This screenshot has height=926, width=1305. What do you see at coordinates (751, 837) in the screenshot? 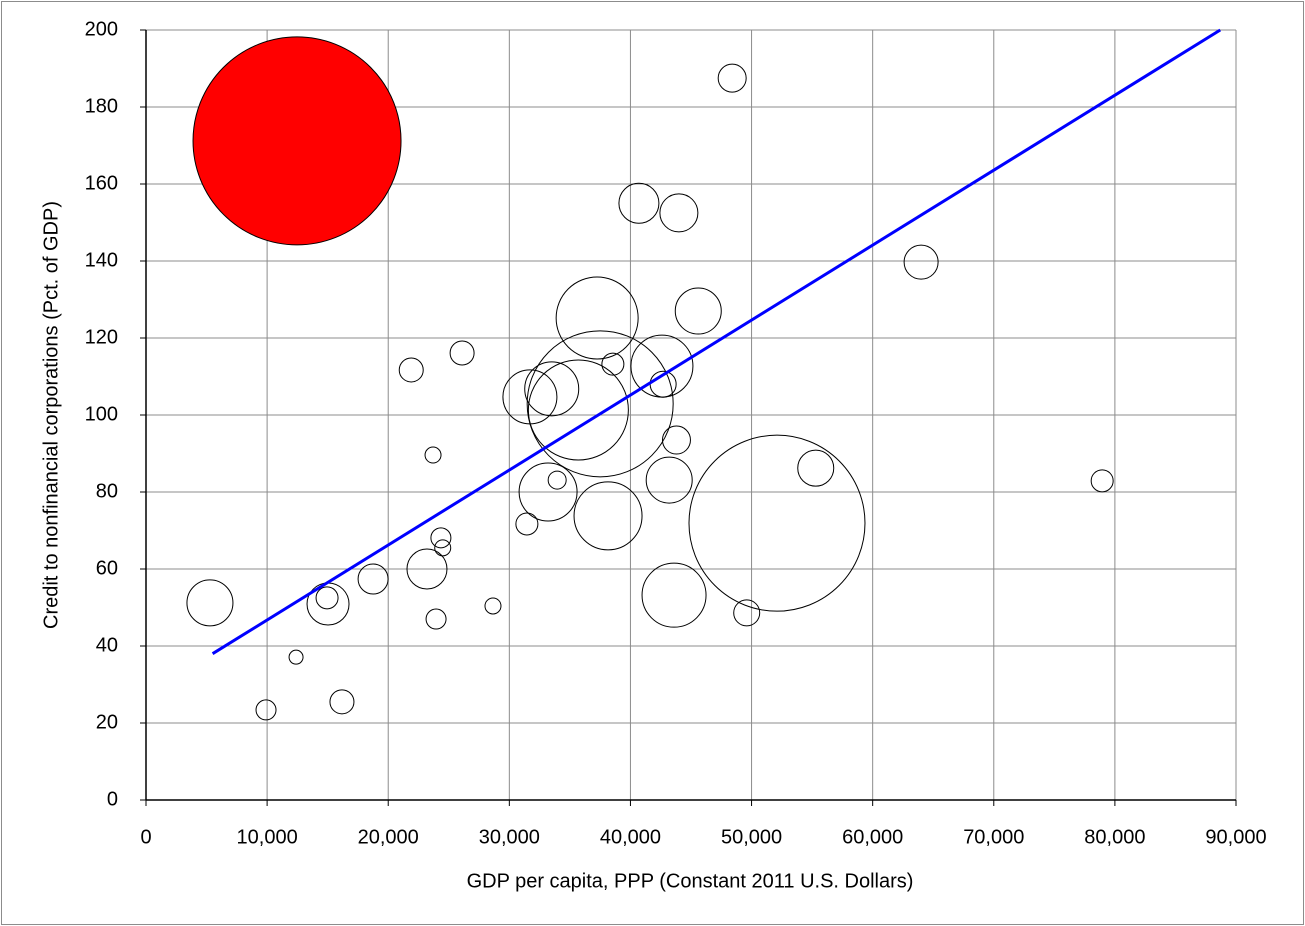
I see `x-tick-label: 50,000` at bounding box center [751, 837].